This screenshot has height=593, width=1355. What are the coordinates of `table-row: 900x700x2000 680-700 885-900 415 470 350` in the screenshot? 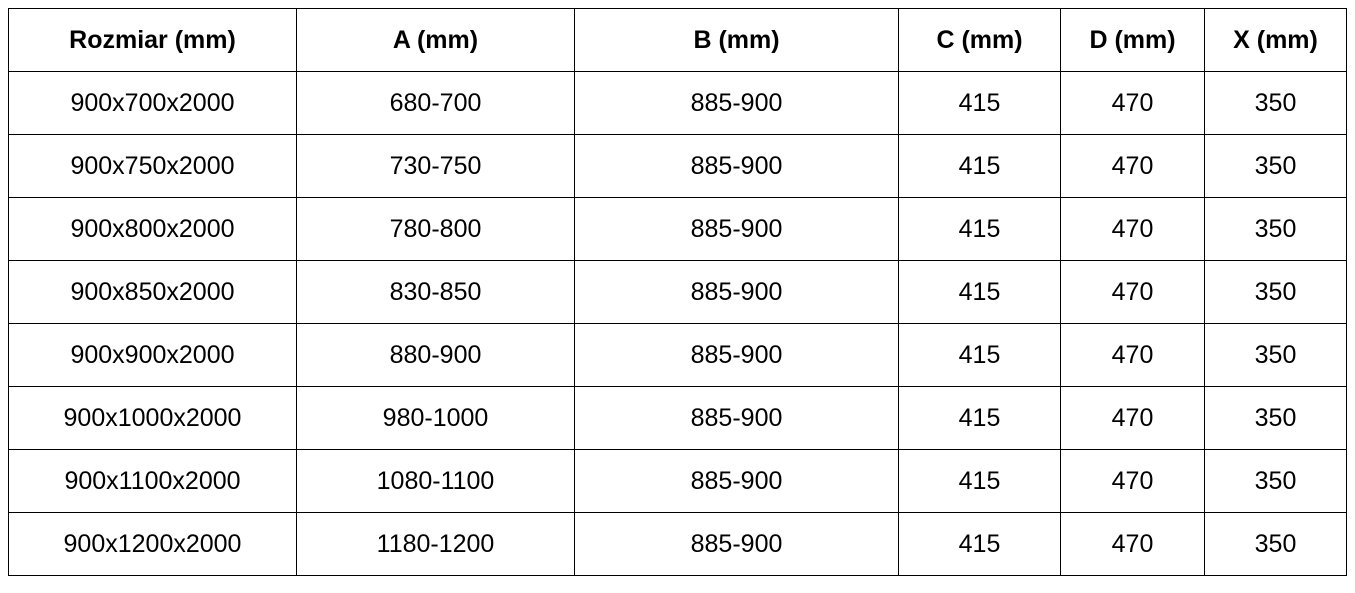 It's located at (677, 103).